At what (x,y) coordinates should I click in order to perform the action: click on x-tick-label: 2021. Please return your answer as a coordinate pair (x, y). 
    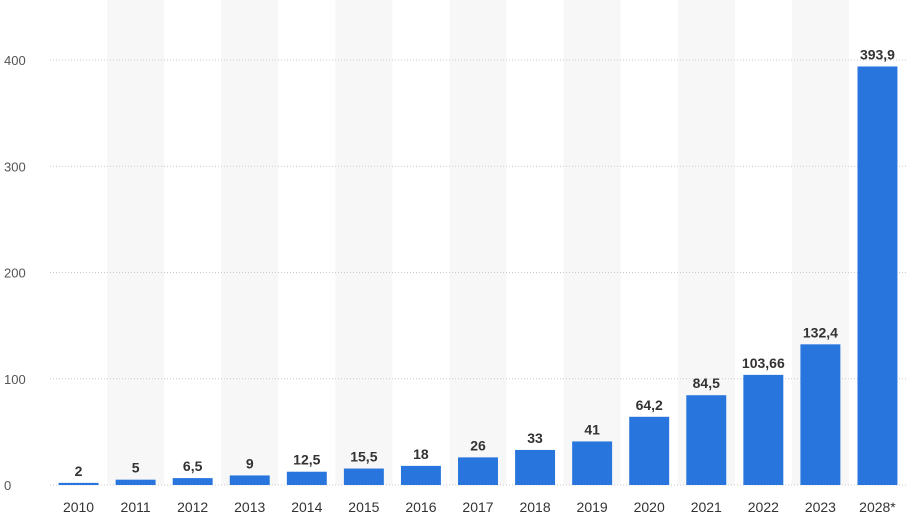
    Looking at the image, I should click on (706, 507).